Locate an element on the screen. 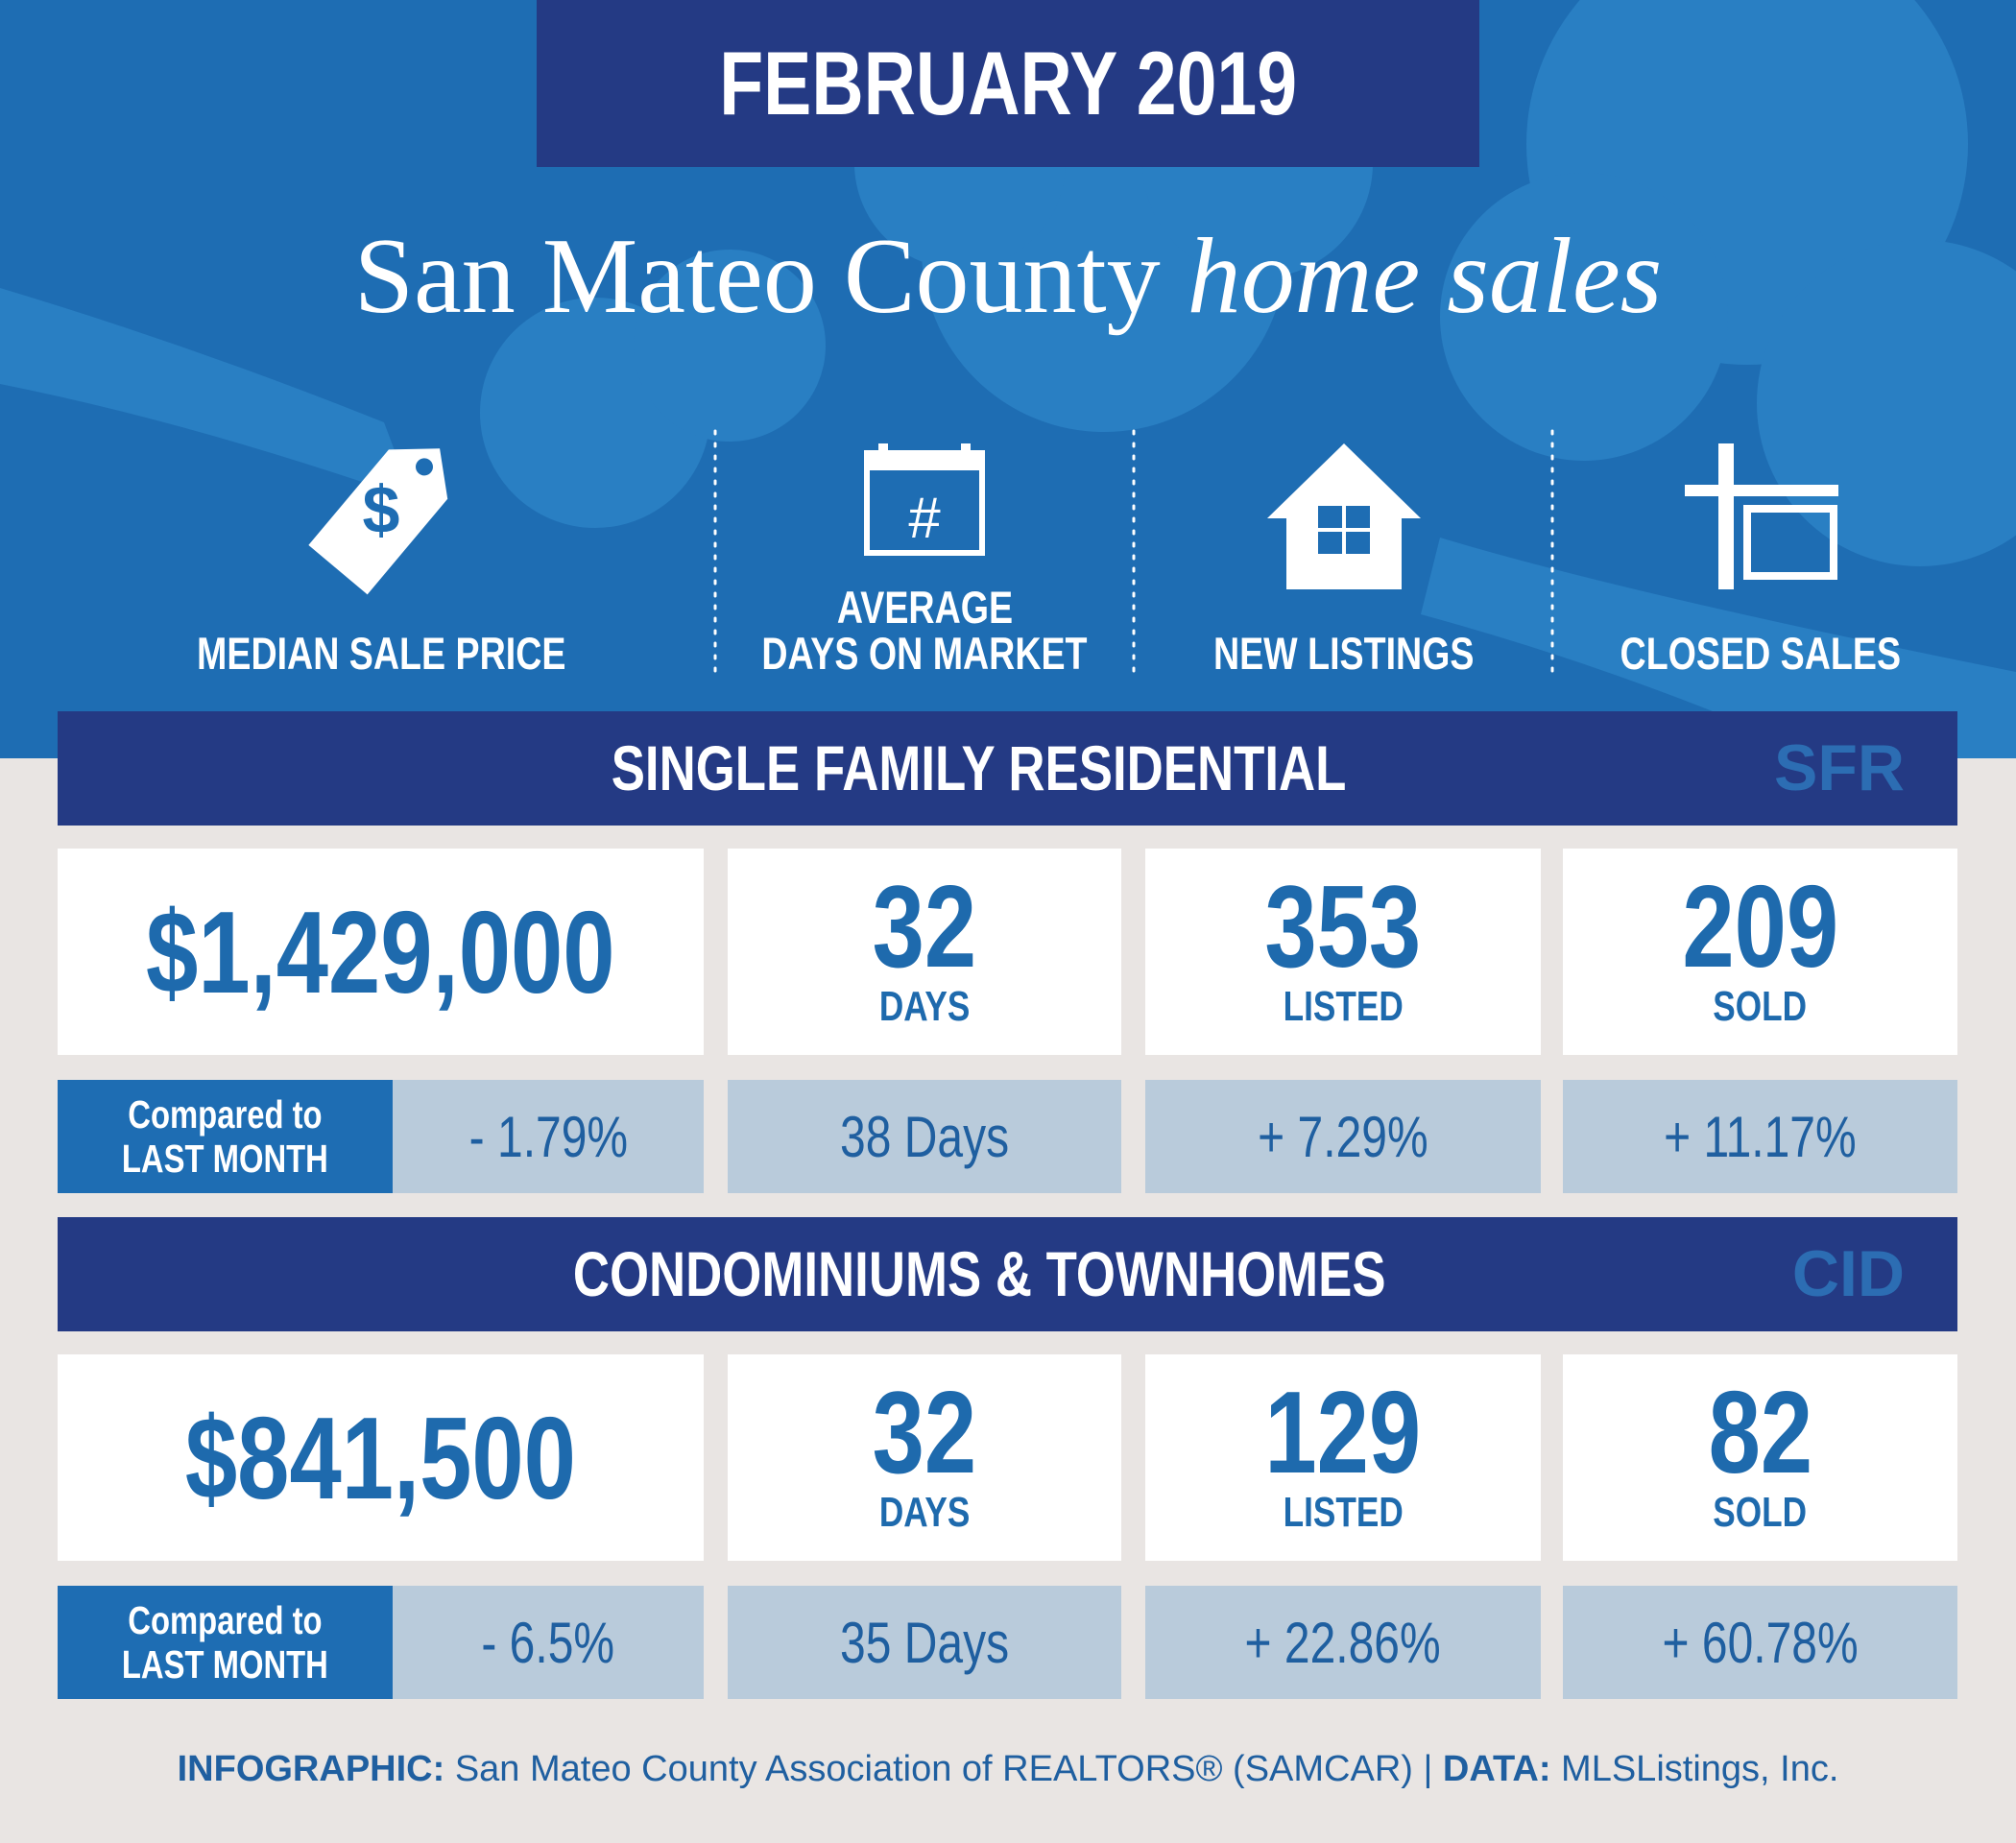 Image resolution: width=2016 pixels, height=1843 pixels. metric-line: DAYS ON MARKET is located at coordinates (924, 654).